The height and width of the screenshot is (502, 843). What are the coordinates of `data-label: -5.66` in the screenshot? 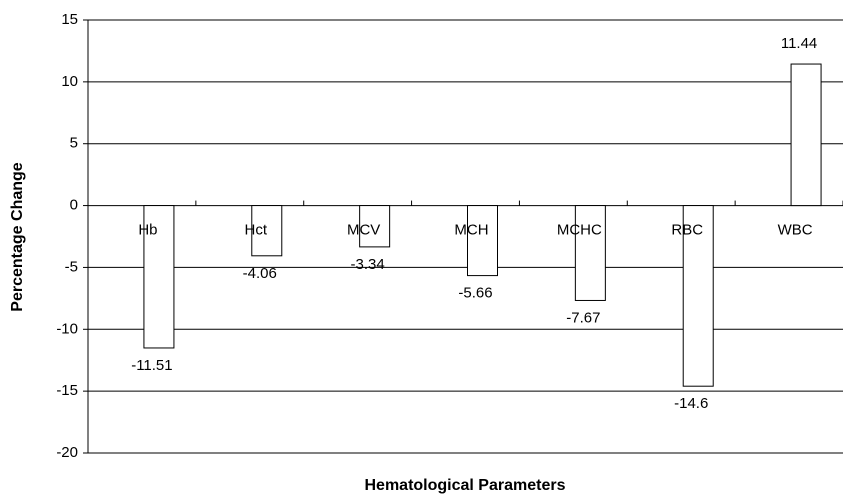 It's located at (475, 293).